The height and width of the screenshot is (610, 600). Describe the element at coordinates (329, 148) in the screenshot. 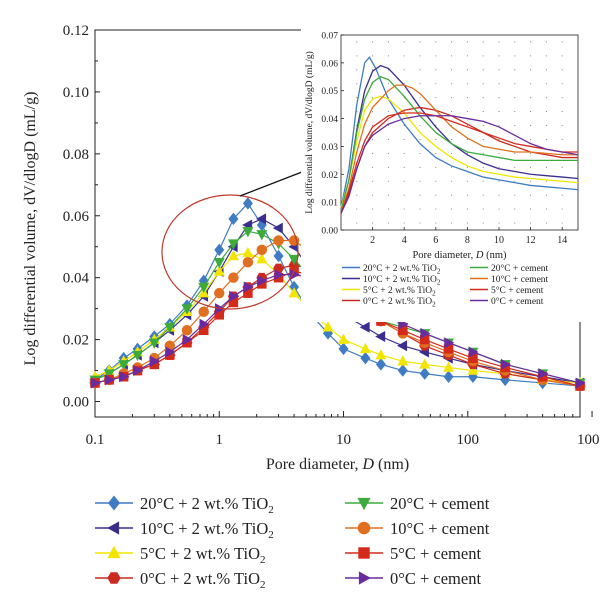

I see `inset-y-tick-label: 0.03` at that location.